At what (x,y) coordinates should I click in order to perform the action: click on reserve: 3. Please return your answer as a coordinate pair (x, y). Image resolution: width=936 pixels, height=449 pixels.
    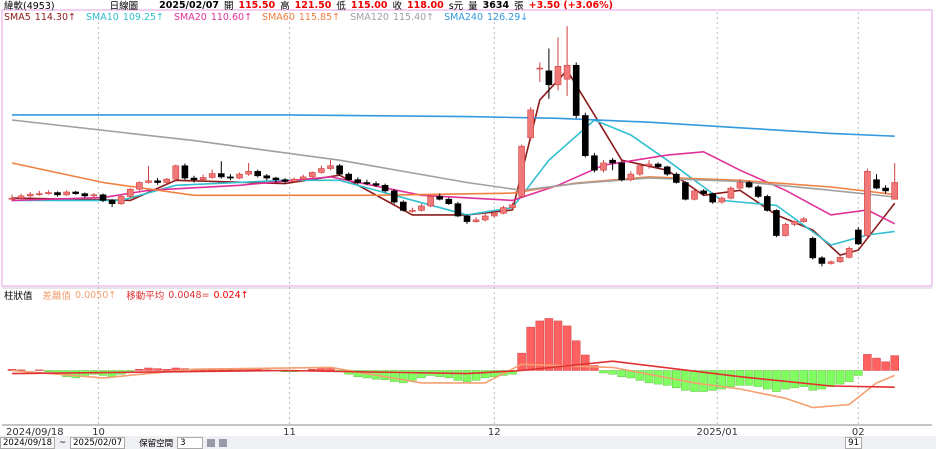
    Looking at the image, I should click on (190, 442).